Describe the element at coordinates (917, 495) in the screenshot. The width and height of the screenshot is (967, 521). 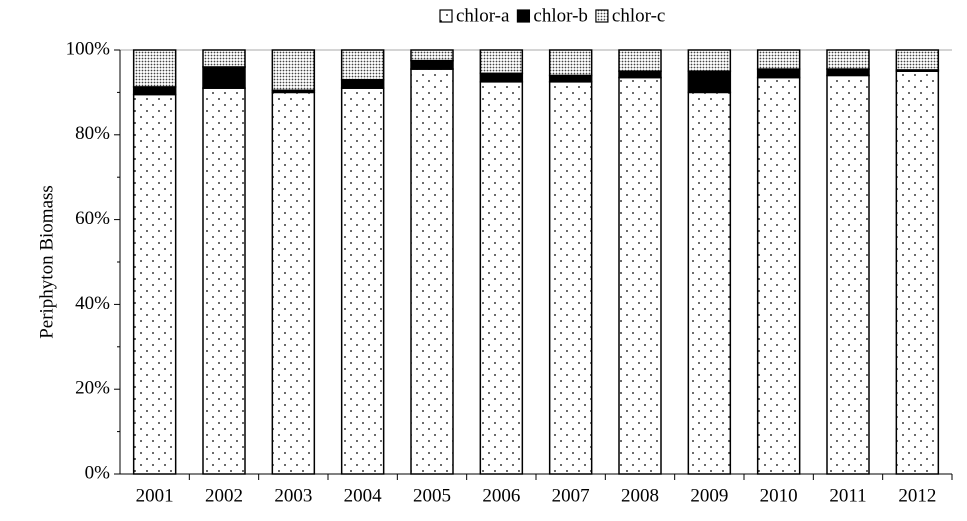
I see `x-tick-label: 2012` at that location.